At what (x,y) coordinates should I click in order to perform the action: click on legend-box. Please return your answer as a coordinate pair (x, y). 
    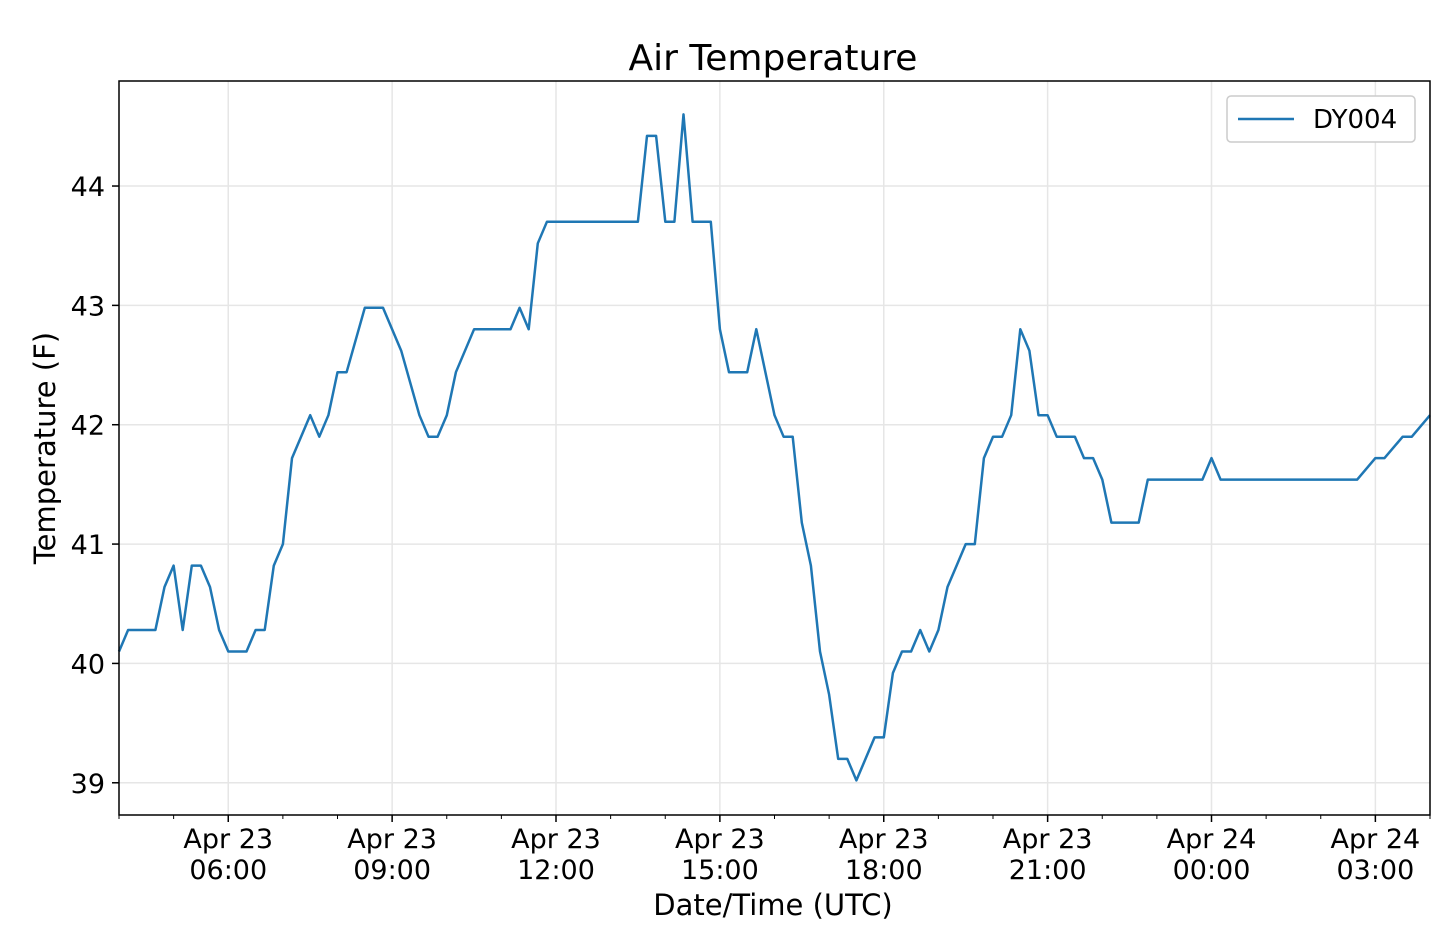
    Looking at the image, I should click on (1321, 119).